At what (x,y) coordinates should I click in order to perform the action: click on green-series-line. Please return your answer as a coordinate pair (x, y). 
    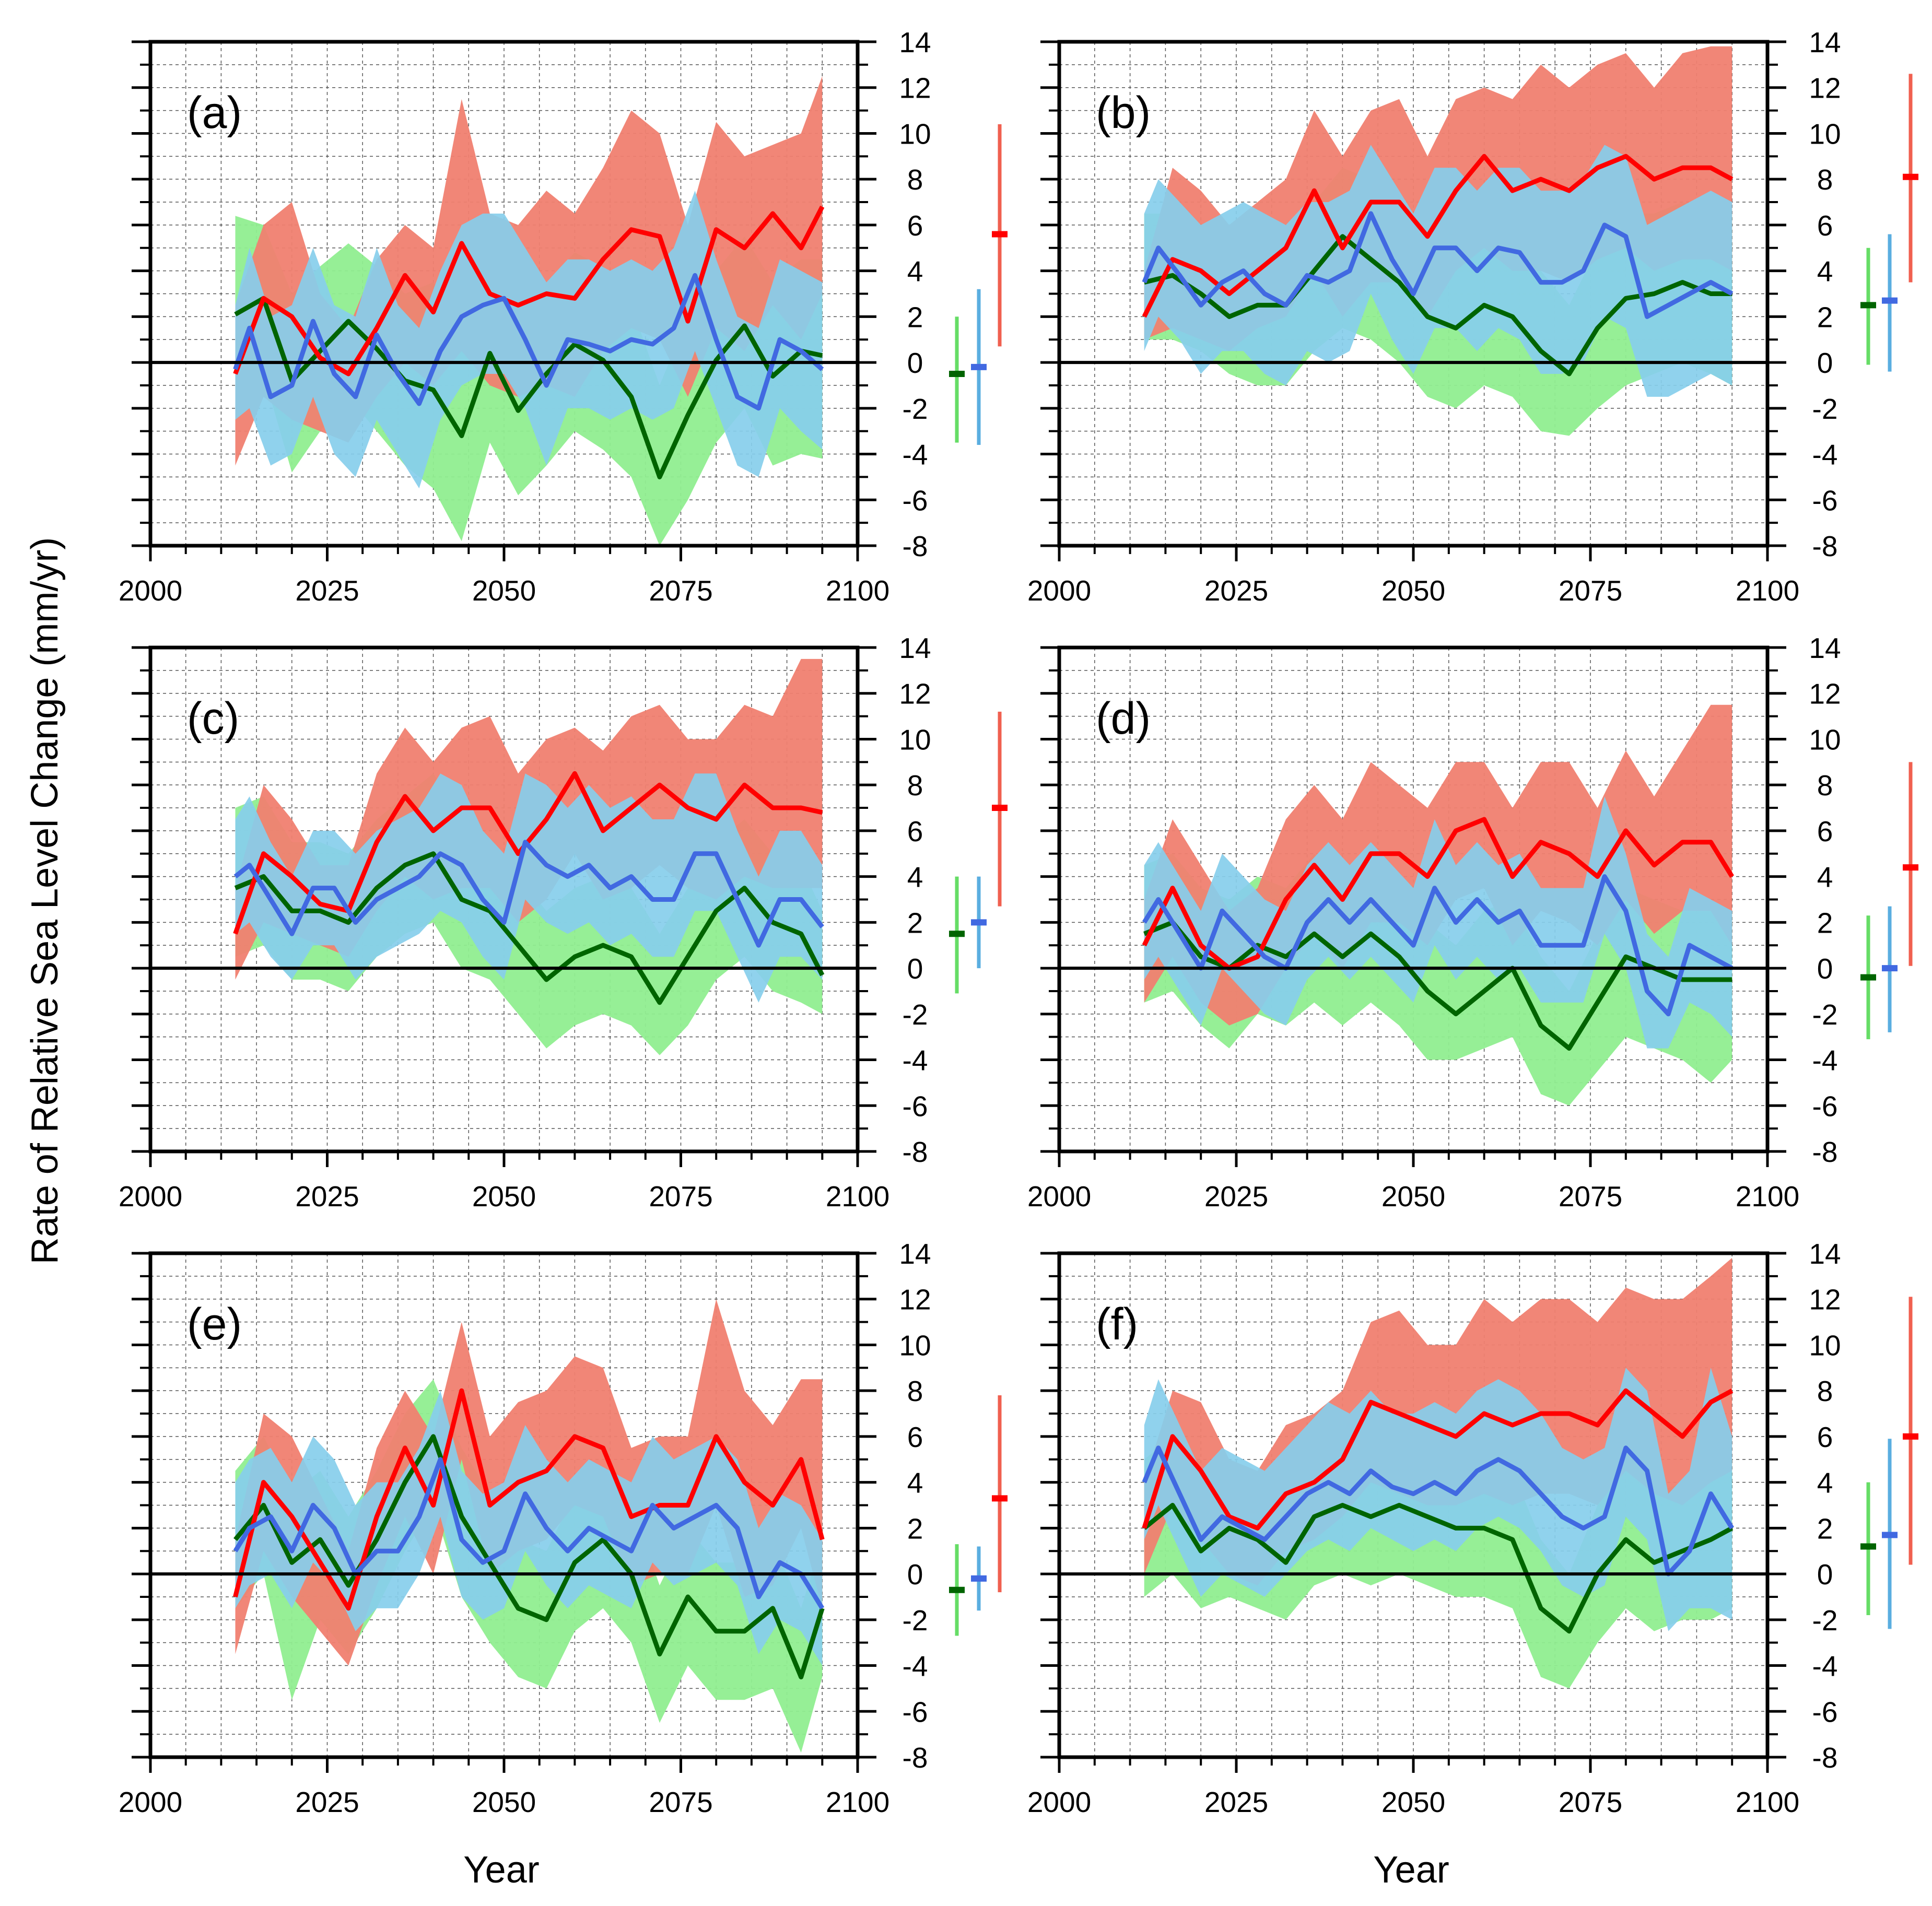
    Looking at the image, I should click on (529, 928).